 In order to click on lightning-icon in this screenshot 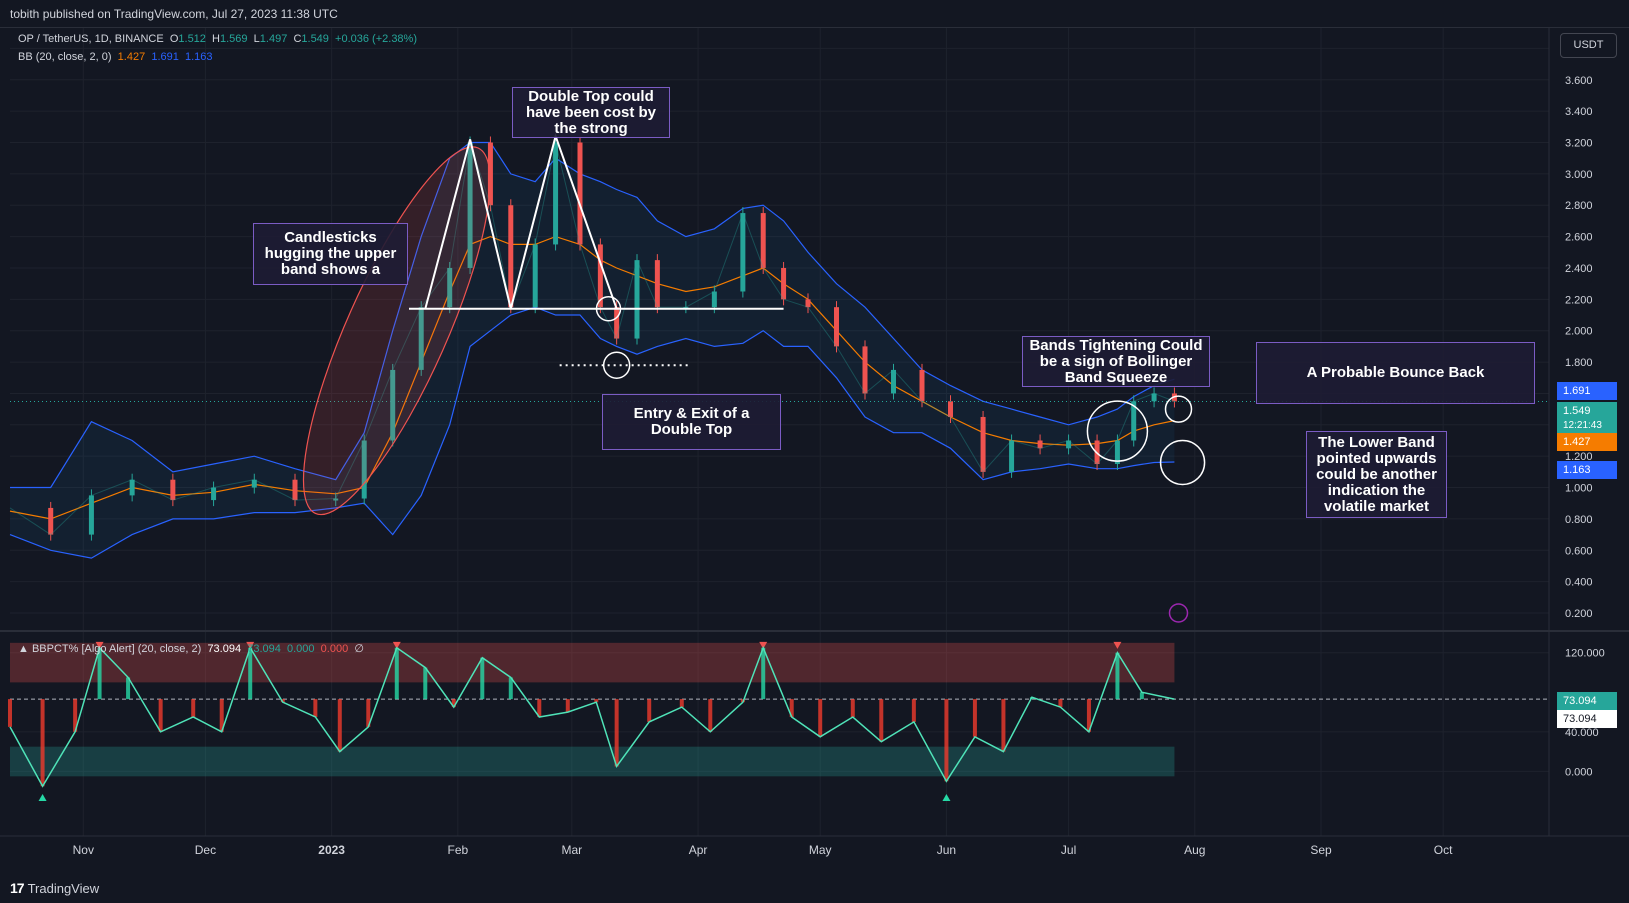, I will do `click(1178, 613)`.